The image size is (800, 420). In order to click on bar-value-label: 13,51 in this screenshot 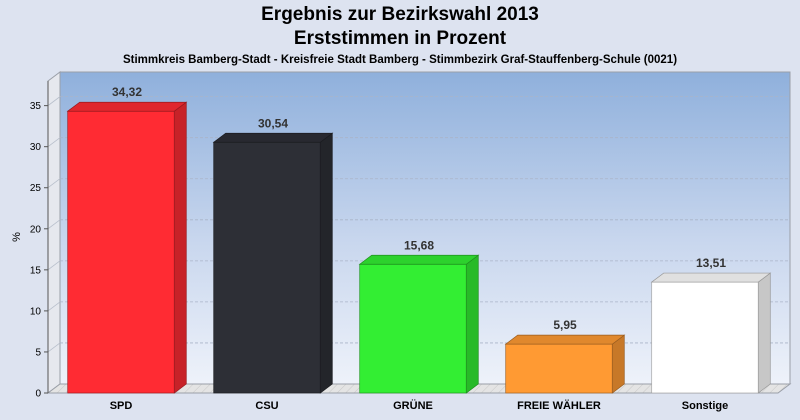, I will do `click(711, 263)`.